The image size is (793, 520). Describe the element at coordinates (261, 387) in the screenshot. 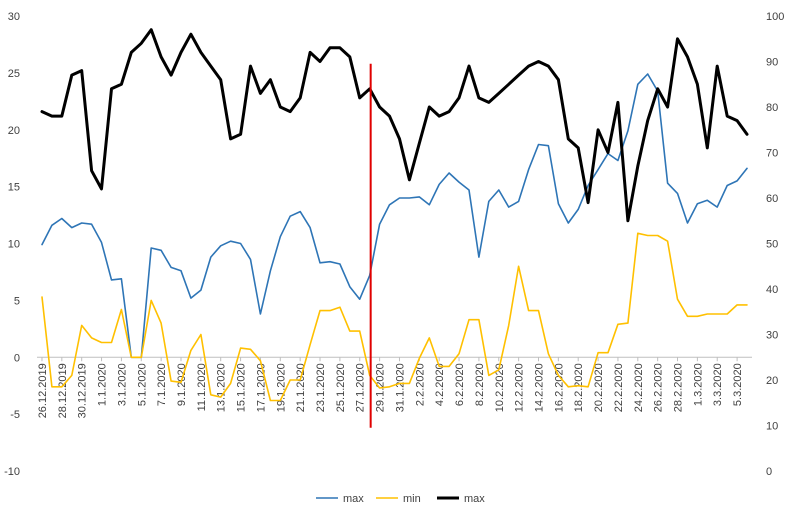

I see `x-tick-label: 17.1.2020` at that location.